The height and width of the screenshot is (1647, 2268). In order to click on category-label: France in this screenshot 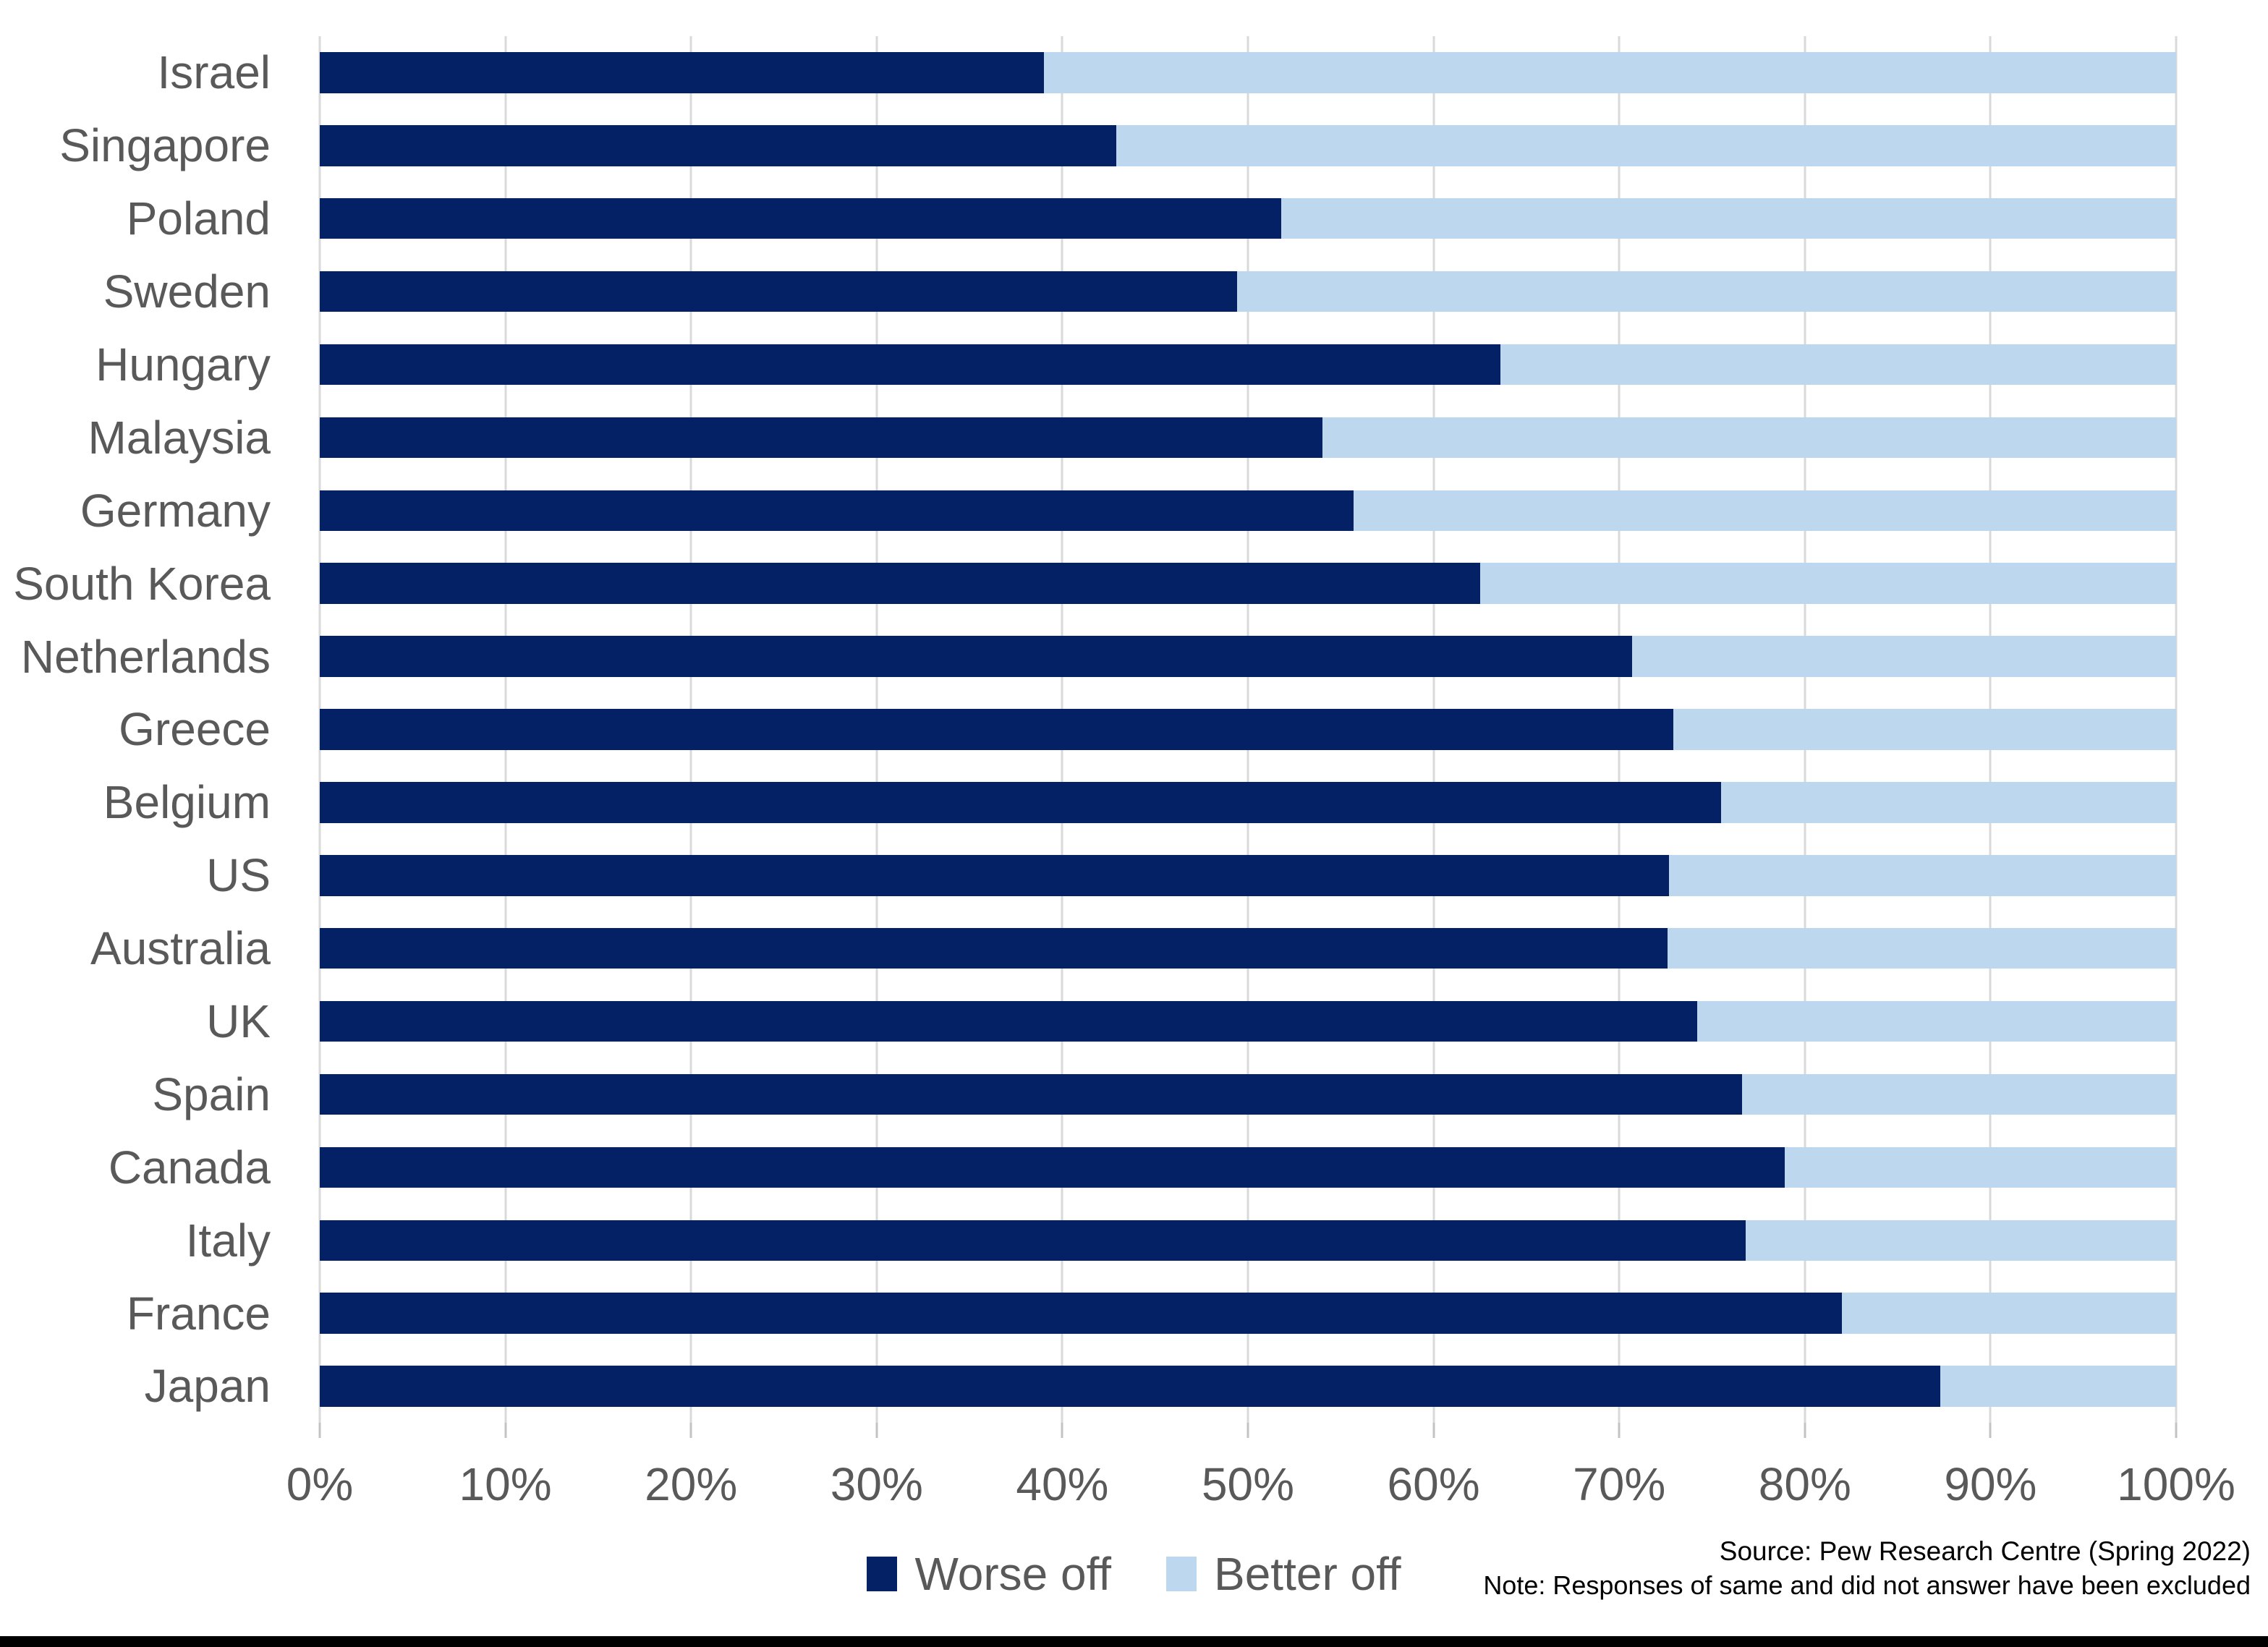, I will do `click(198, 1313)`.